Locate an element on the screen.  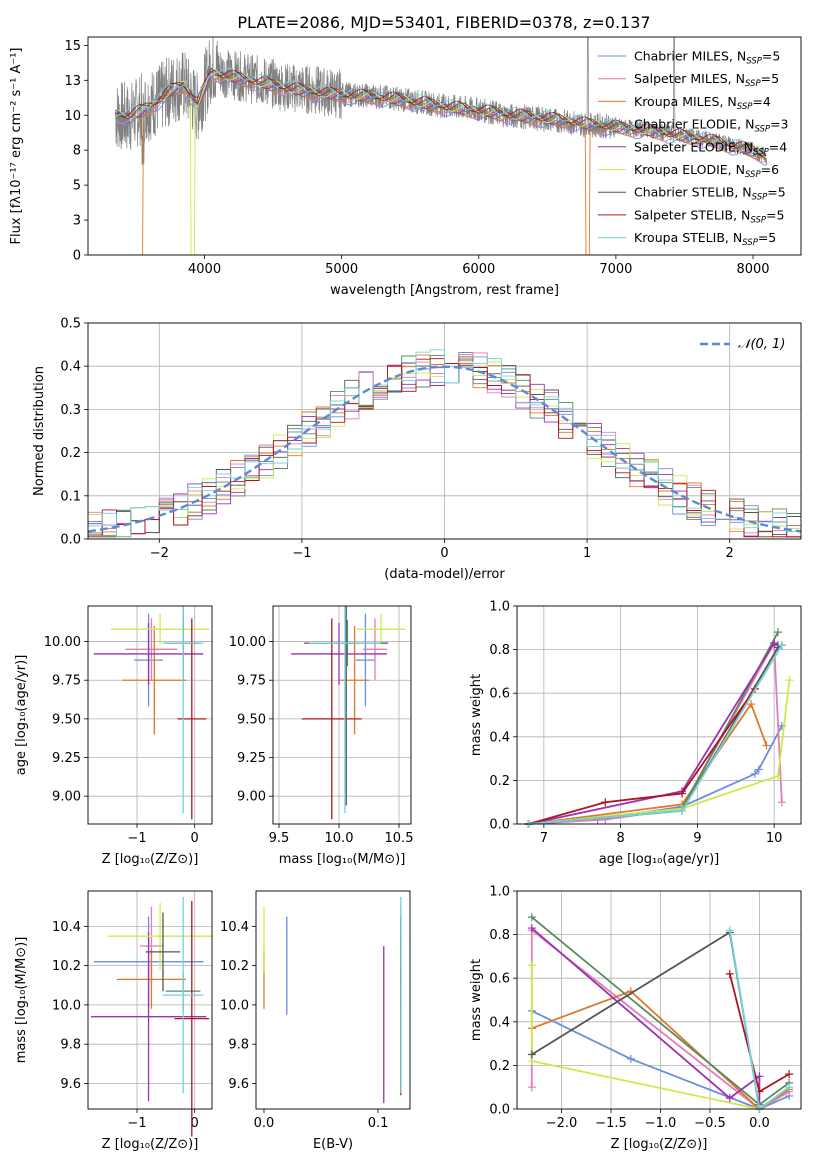
weight_vs_age-xtick-label: 8 is located at coordinates (620, 838).